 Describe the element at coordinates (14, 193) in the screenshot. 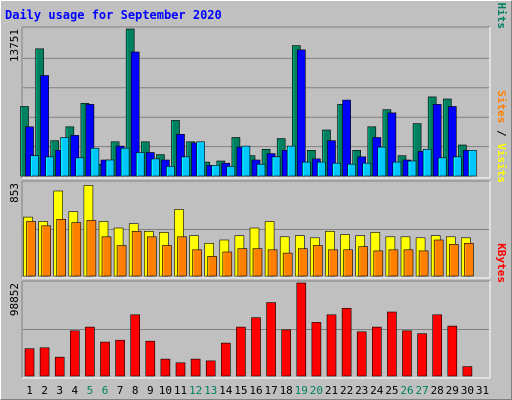

I see `ymax-label: 853` at that location.